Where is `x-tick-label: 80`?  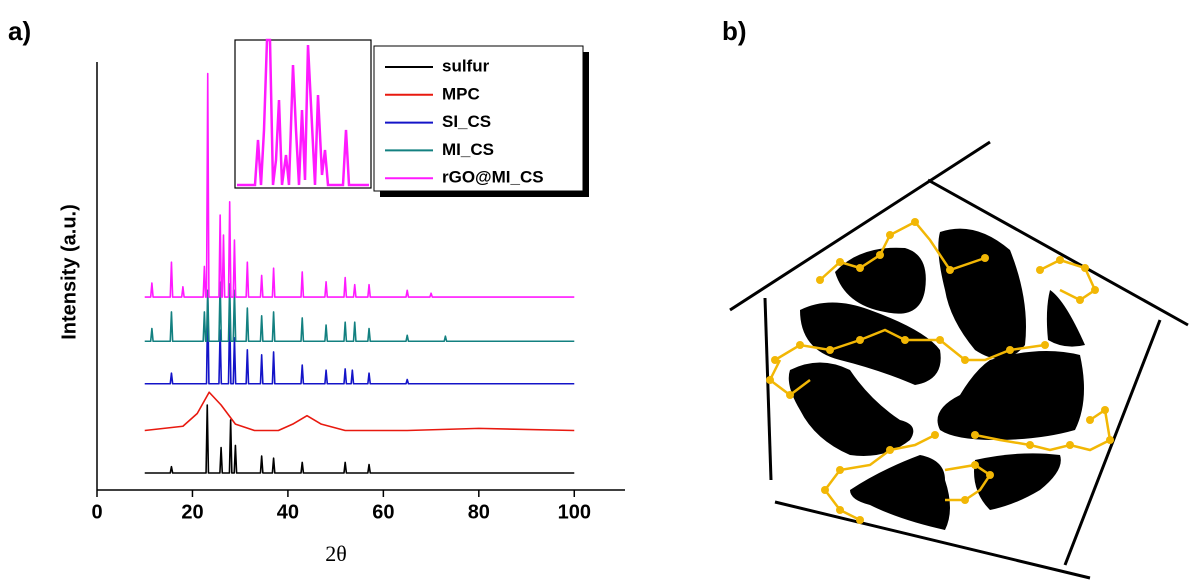
x-tick-label: 80 is located at coordinates (479, 512).